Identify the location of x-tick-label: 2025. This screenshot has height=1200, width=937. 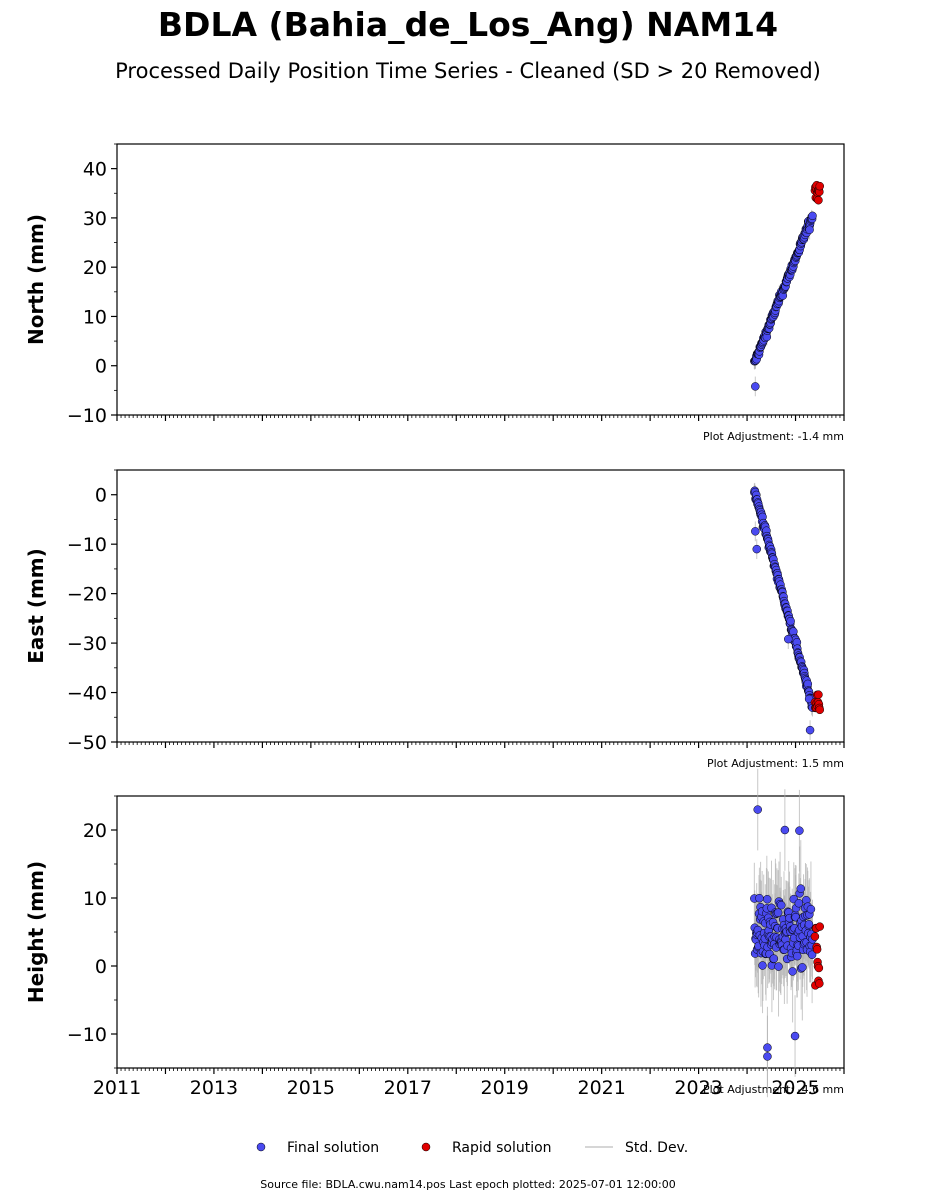
(795, 1088).